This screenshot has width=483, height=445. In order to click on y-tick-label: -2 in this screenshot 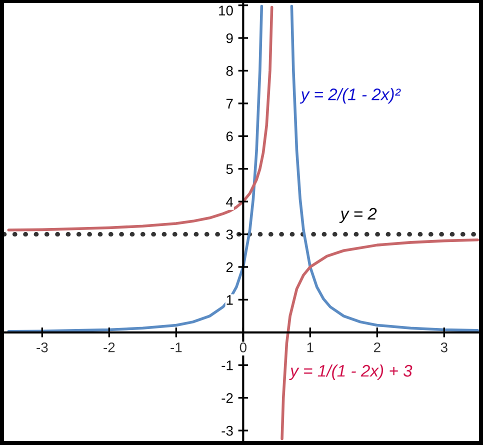, I will do `click(227, 398)`.